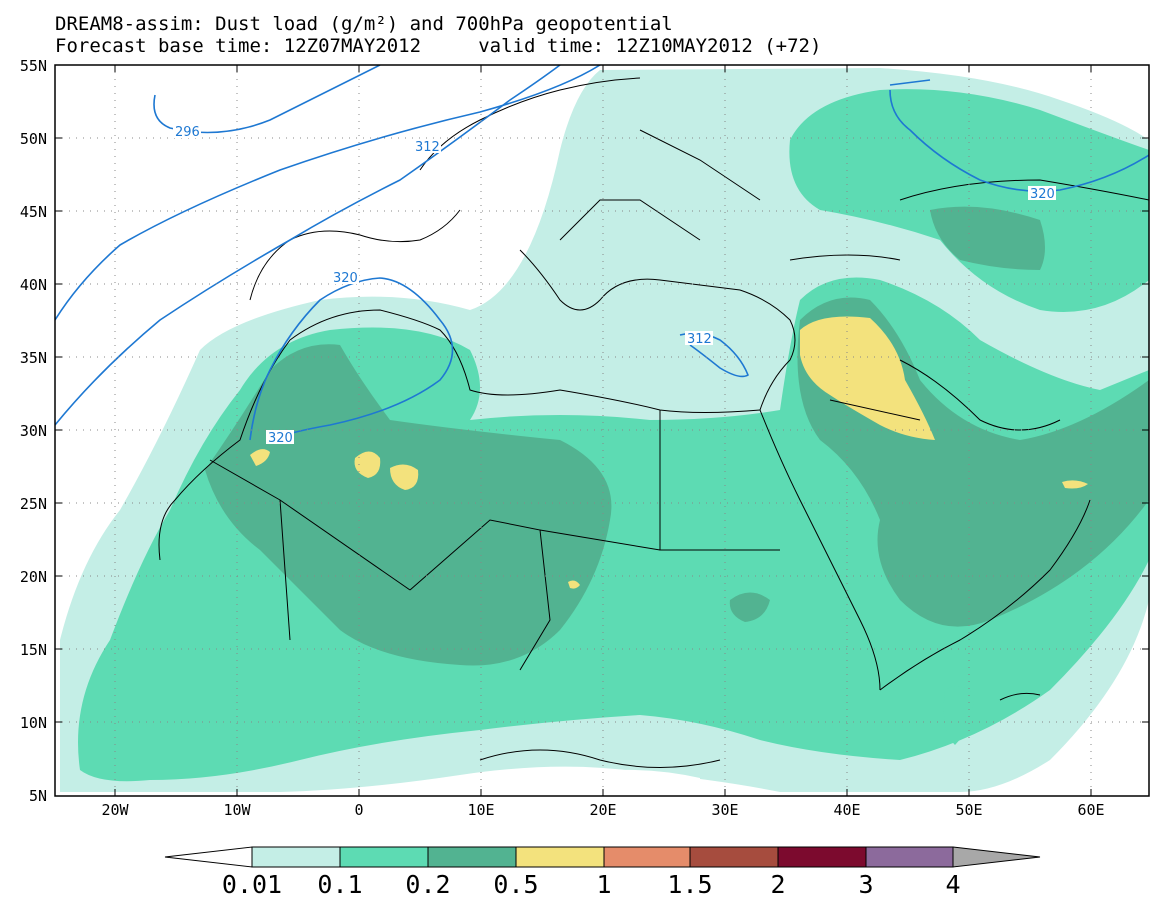  I want to click on lon-label: 10E, so click(480, 810).